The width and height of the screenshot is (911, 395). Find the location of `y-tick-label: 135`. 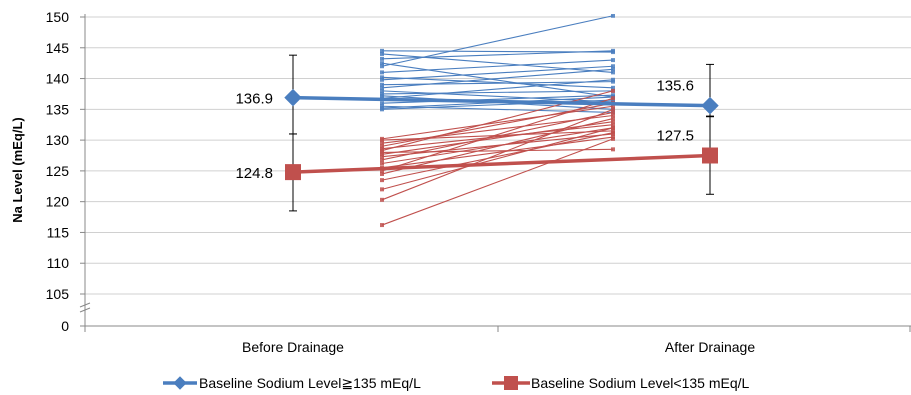

y-tick-label: 135 is located at coordinates (58, 109).